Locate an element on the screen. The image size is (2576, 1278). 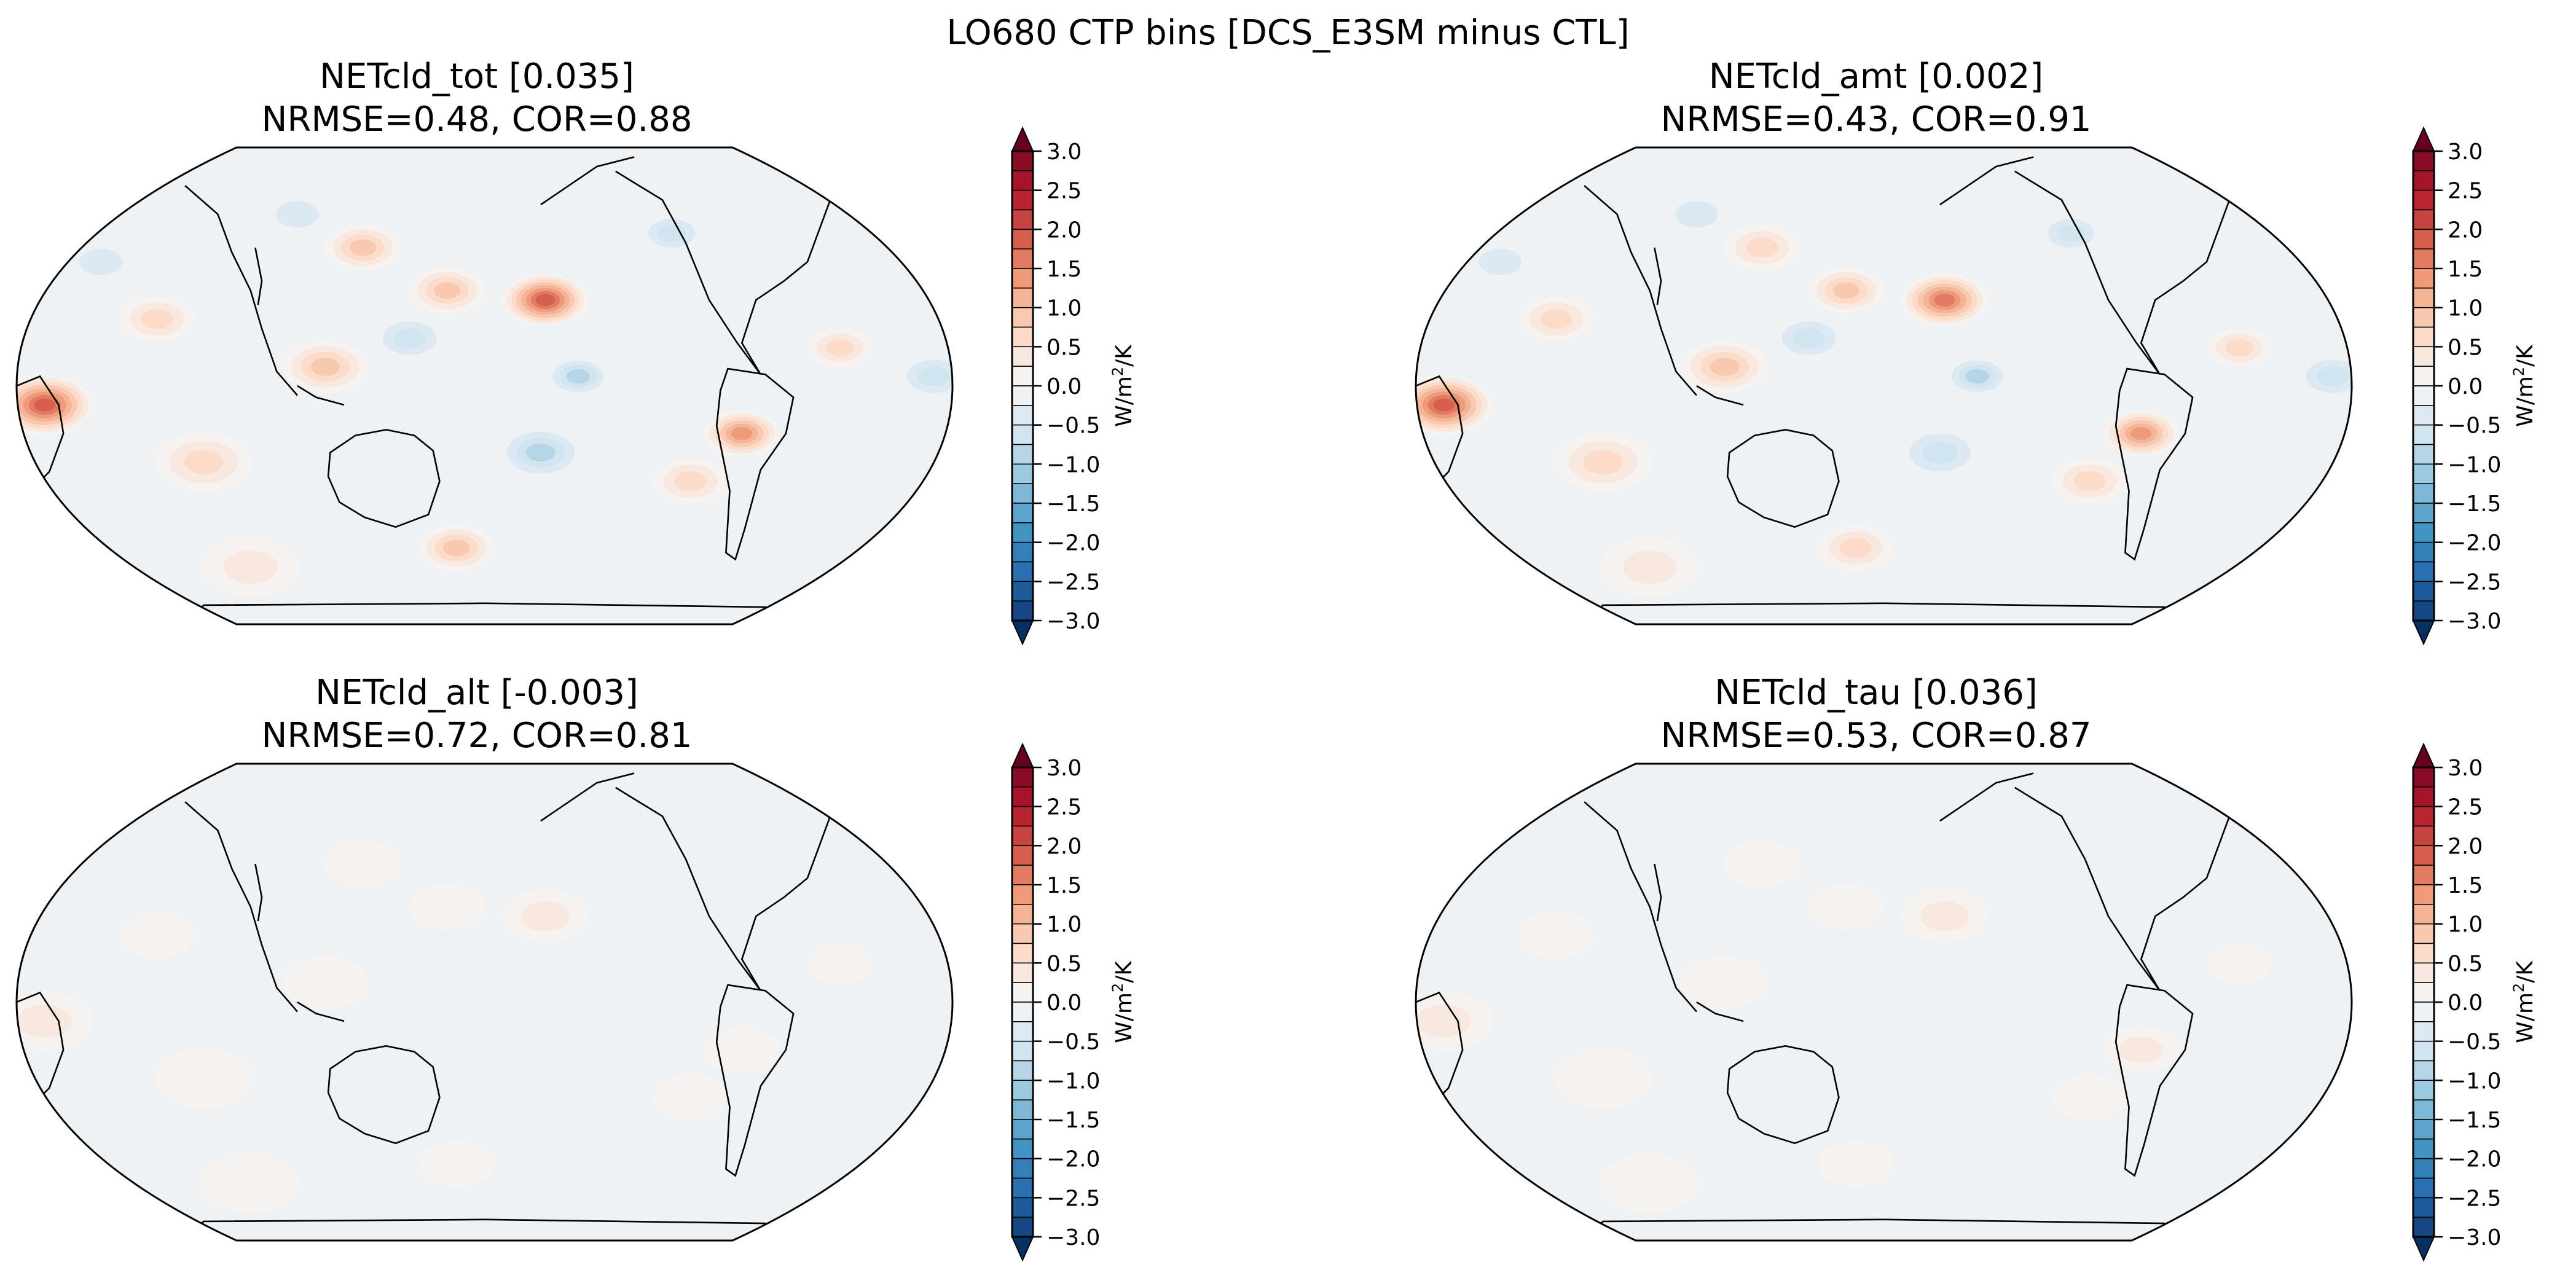
colorbar-tick-label: 2.5 is located at coordinates (2465, 807).